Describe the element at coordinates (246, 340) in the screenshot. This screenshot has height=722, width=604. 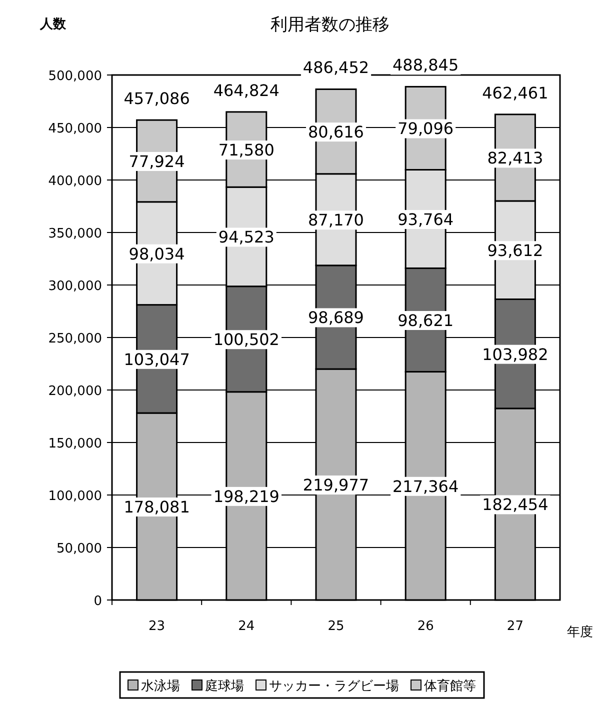
I see `data-label: 100,502` at that location.